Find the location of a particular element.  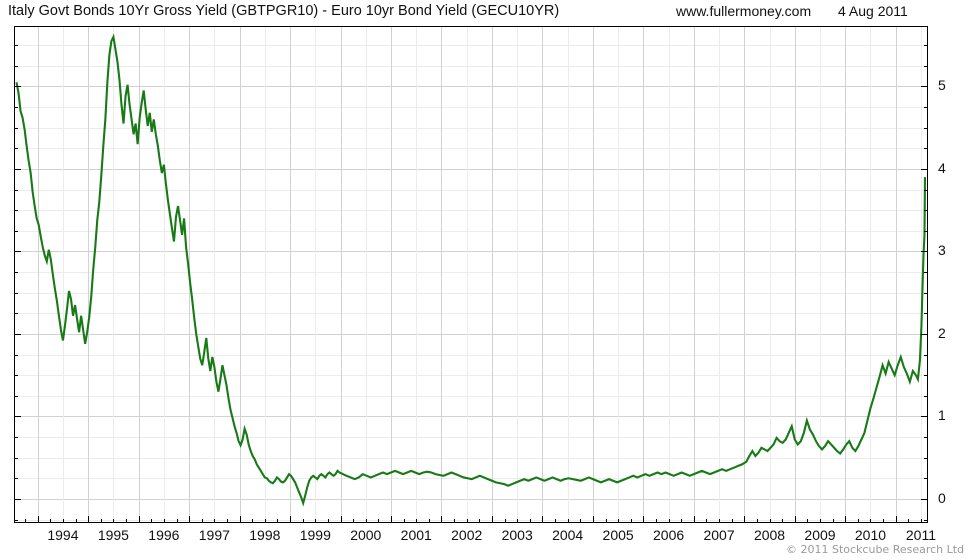

x-axis-tick-label: 2006 is located at coordinates (669, 535).